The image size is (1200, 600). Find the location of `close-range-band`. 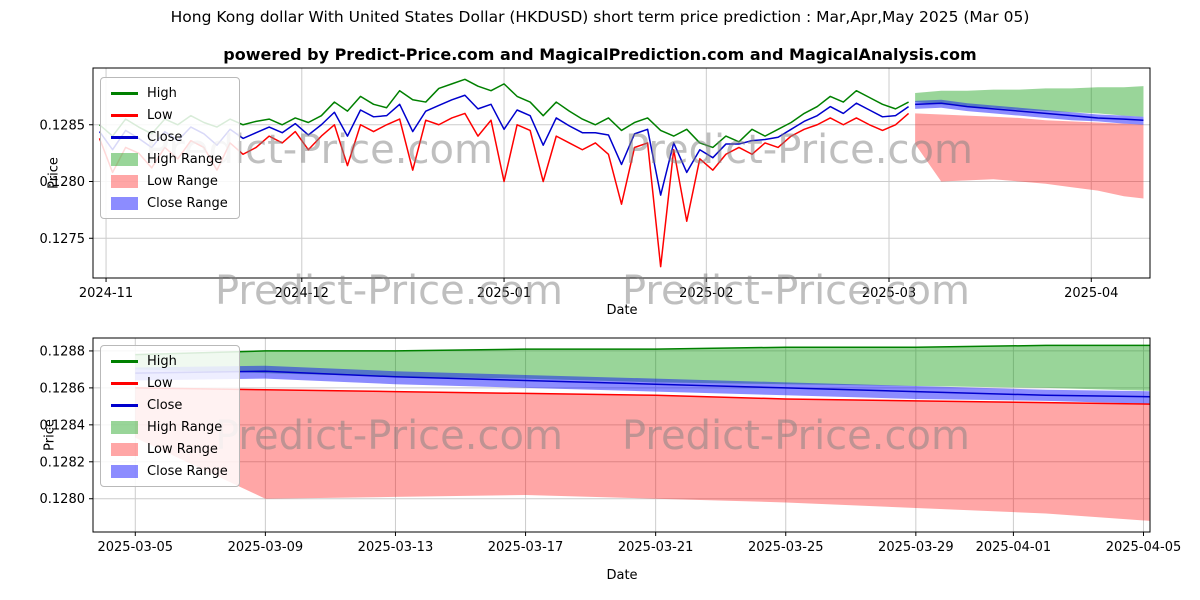

close-range-band is located at coordinates (642, 384).